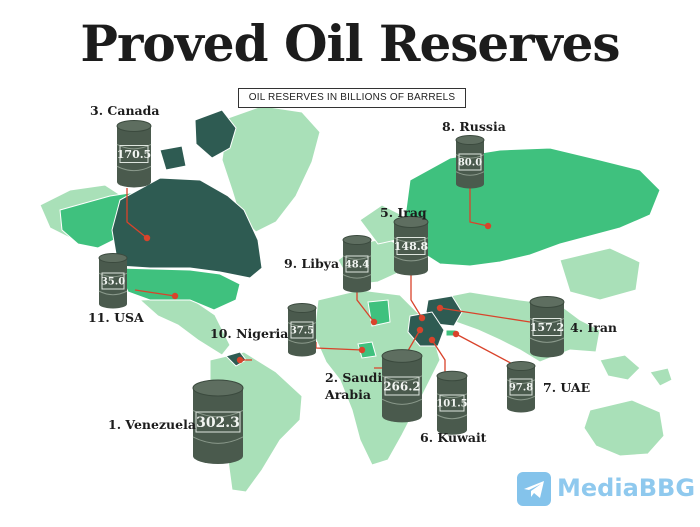  I want to click on barrel-8: 48.4, so click(357, 264).